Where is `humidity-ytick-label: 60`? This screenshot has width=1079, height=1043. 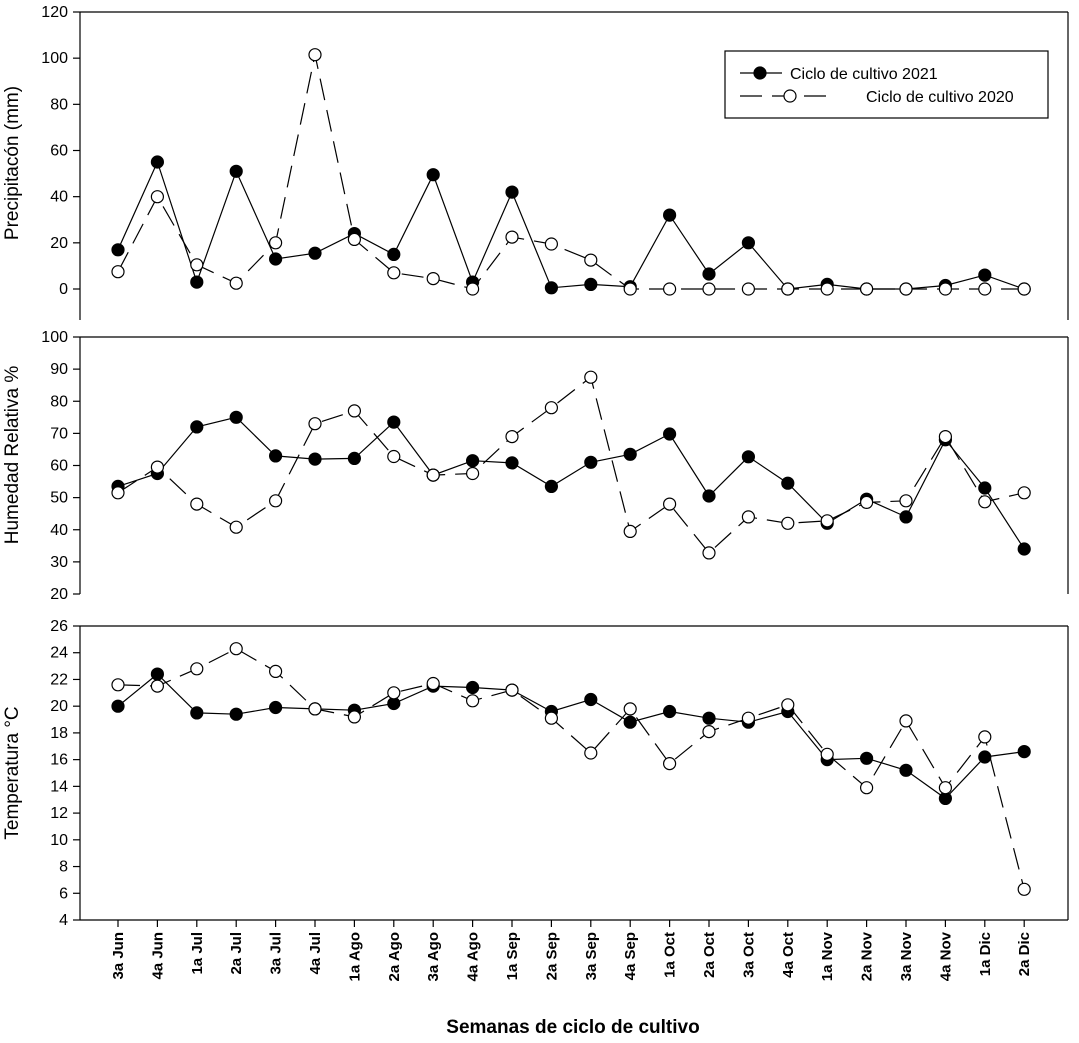
humidity-ytick-label: 60 is located at coordinates (59, 466).